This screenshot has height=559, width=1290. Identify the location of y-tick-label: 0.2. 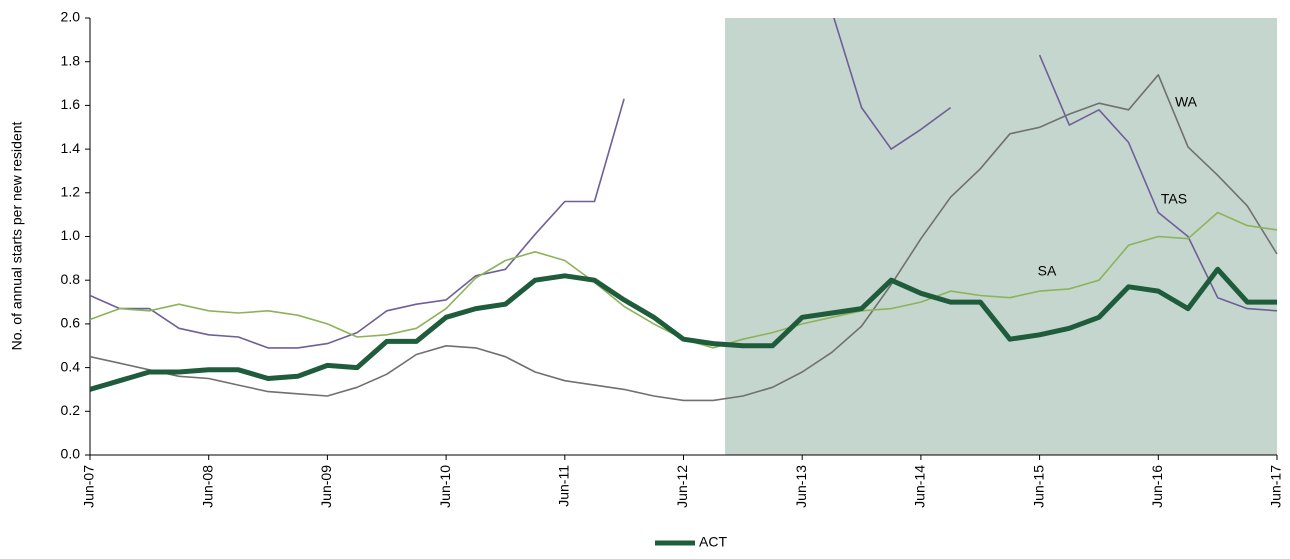
(71, 410).